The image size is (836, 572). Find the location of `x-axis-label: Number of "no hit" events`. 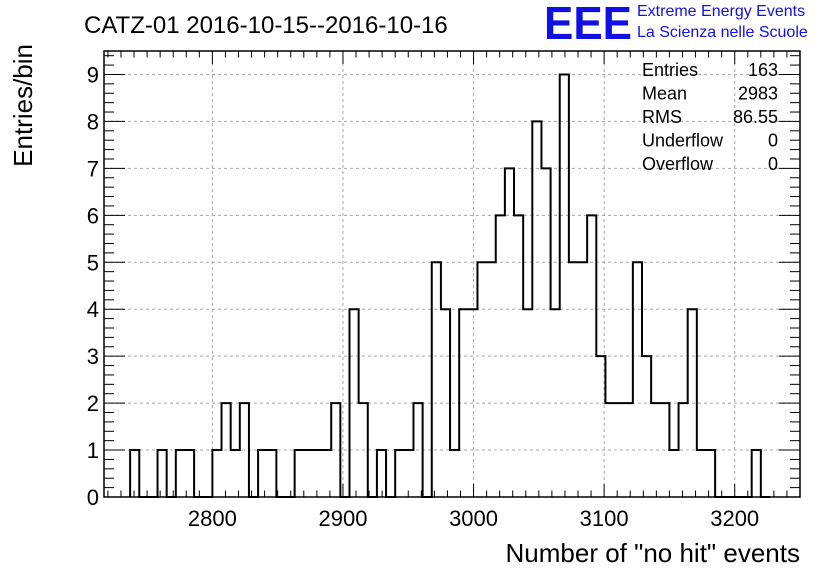

x-axis-label: Number of "no hit" events is located at coordinates (653, 553).